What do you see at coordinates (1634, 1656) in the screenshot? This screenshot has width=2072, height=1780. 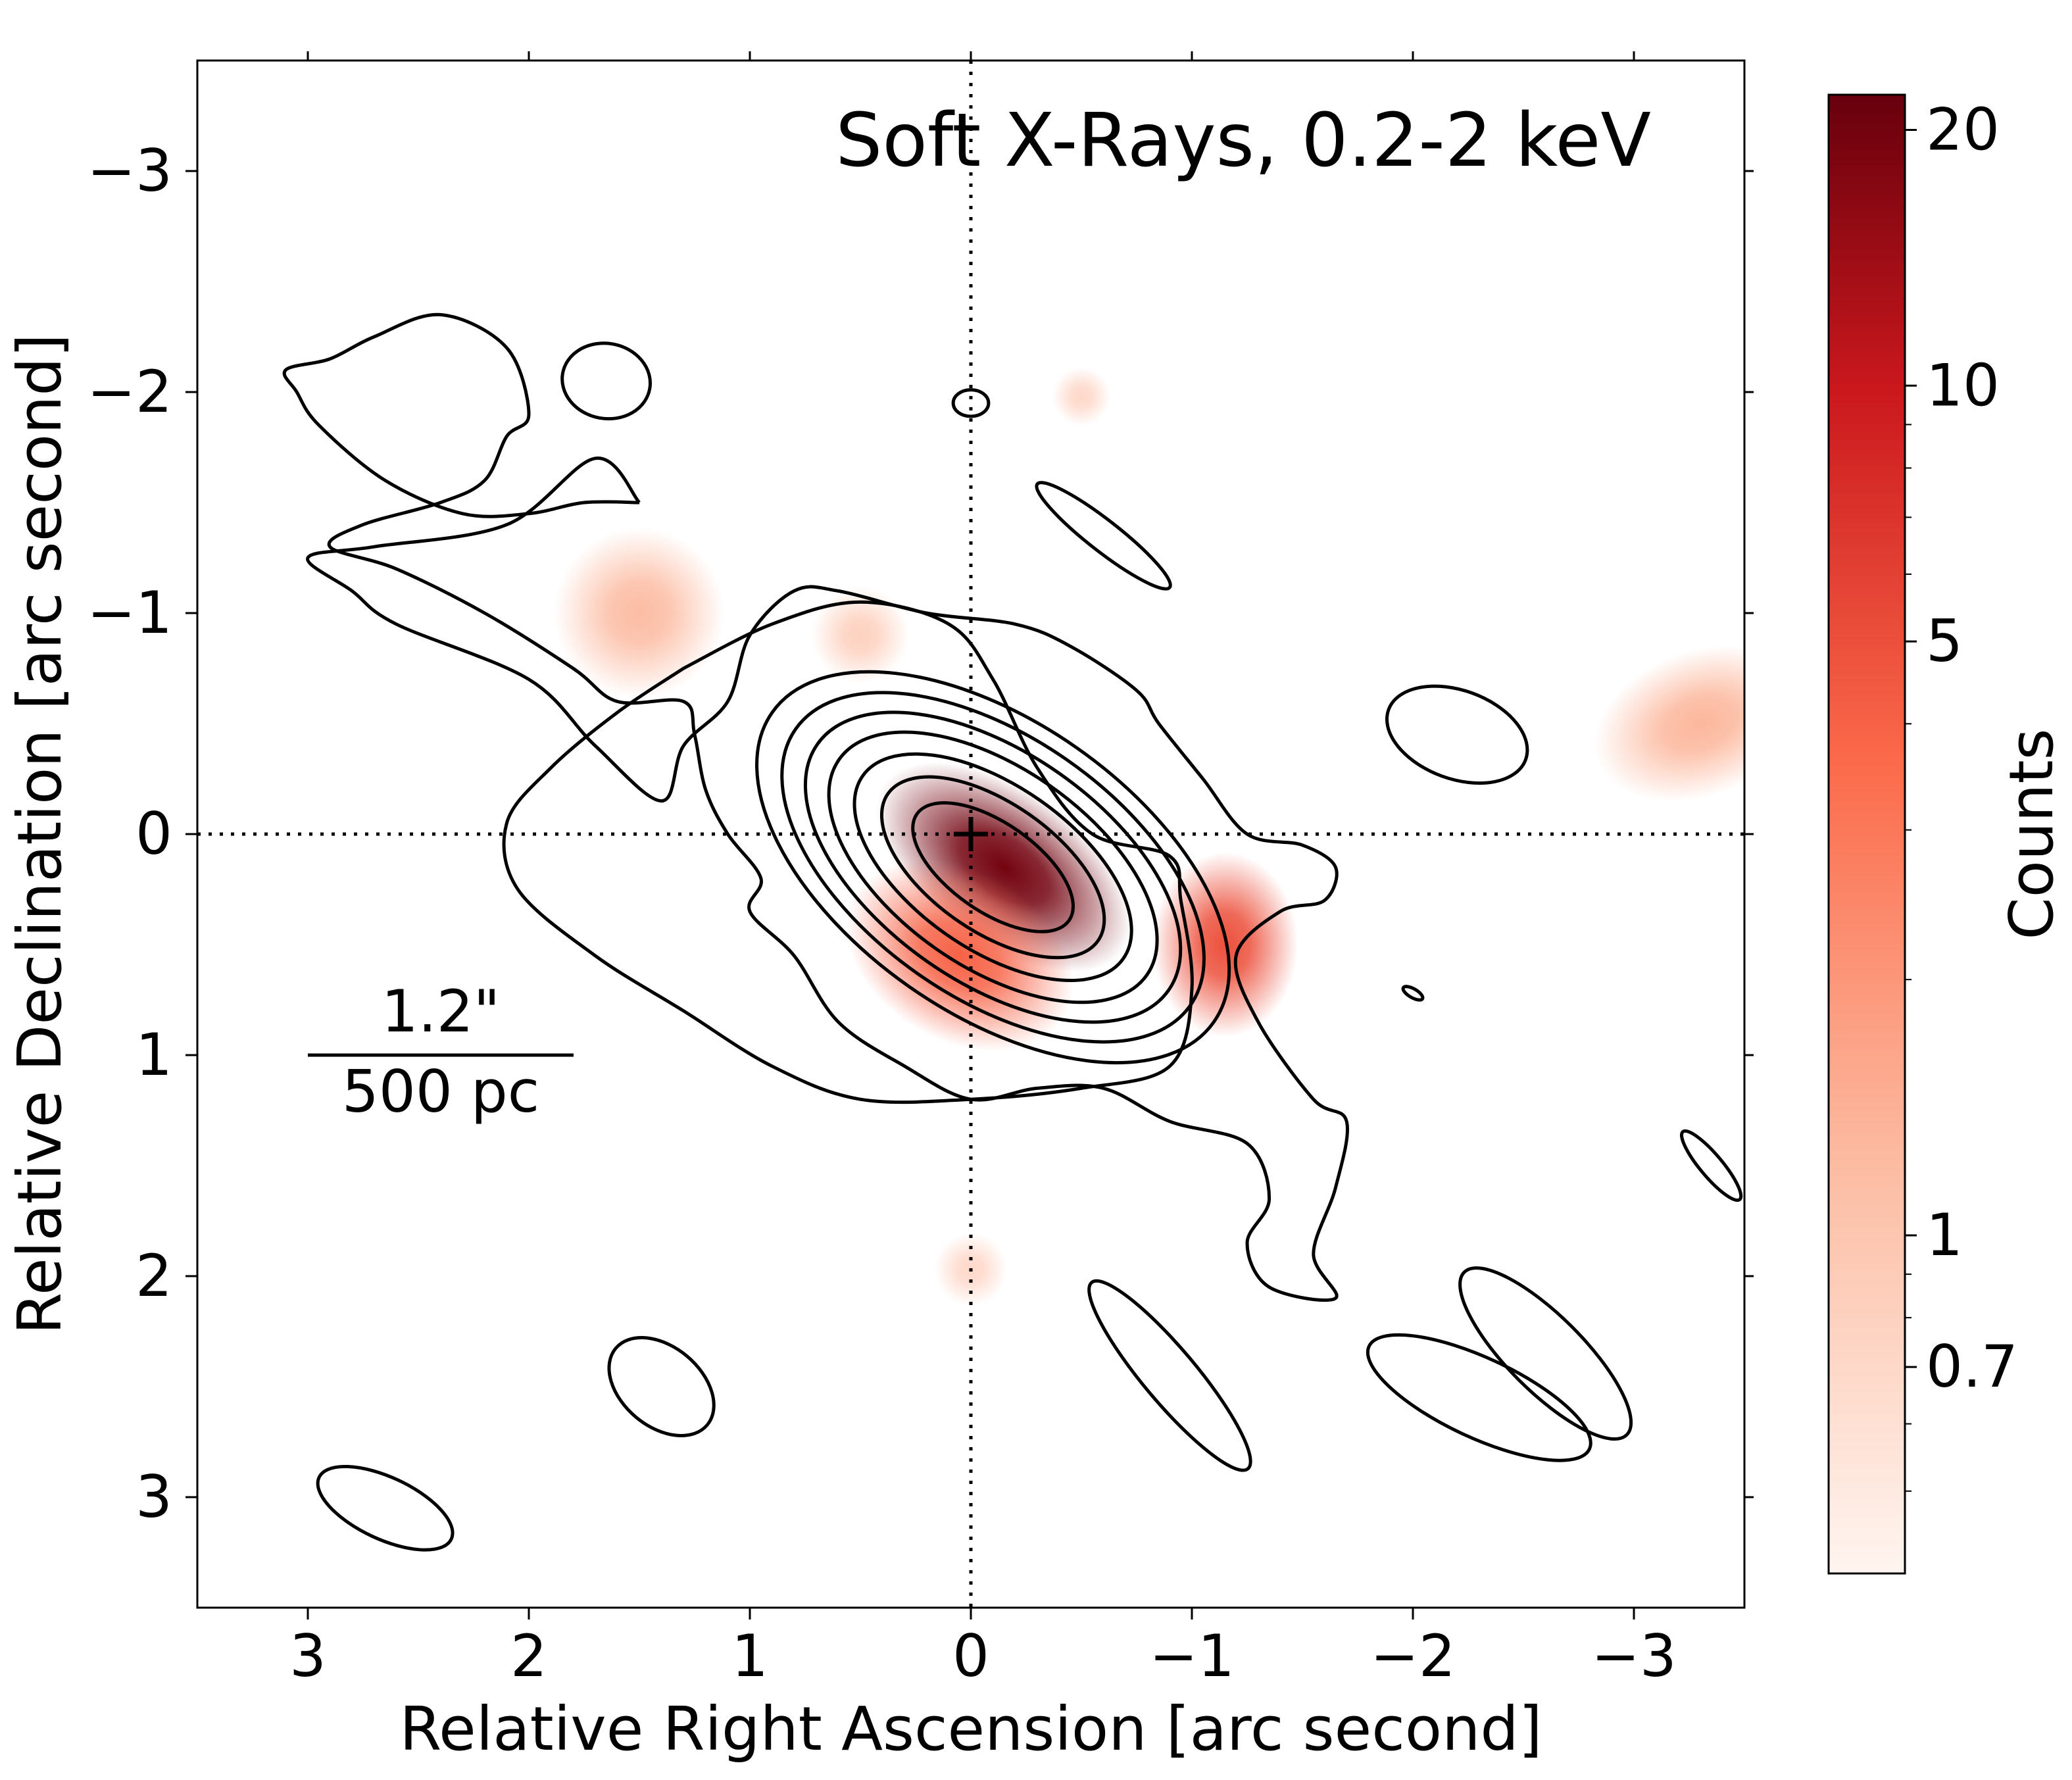 I see `x-tick-label: −3` at bounding box center [1634, 1656].